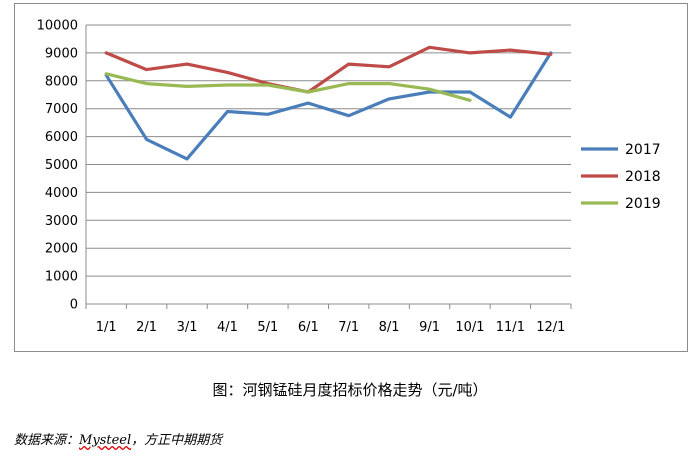 This screenshot has width=700, height=460. Describe the element at coordinates (550, 327) in the screenshot. I see `x-tick-label: 12/1` at that location.